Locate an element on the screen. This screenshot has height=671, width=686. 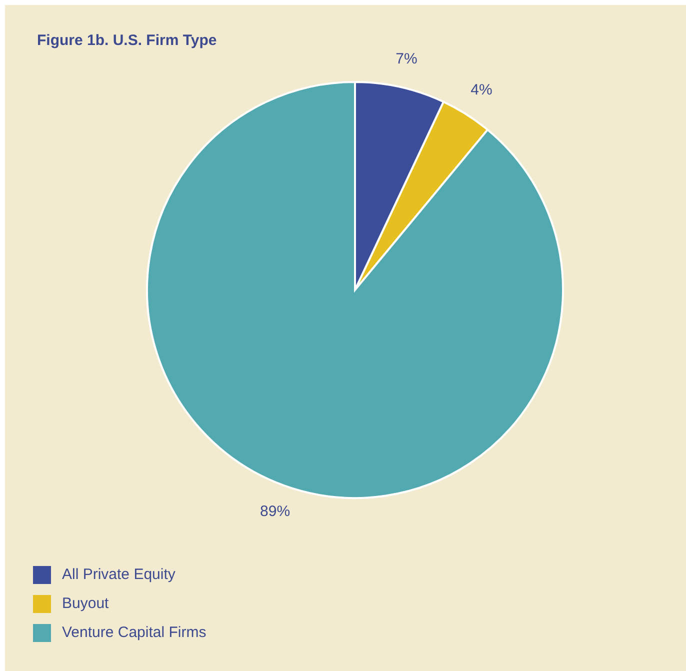
chart-title: Figure 1b. U.S. Firm Type is located at coordinates (127, 40).